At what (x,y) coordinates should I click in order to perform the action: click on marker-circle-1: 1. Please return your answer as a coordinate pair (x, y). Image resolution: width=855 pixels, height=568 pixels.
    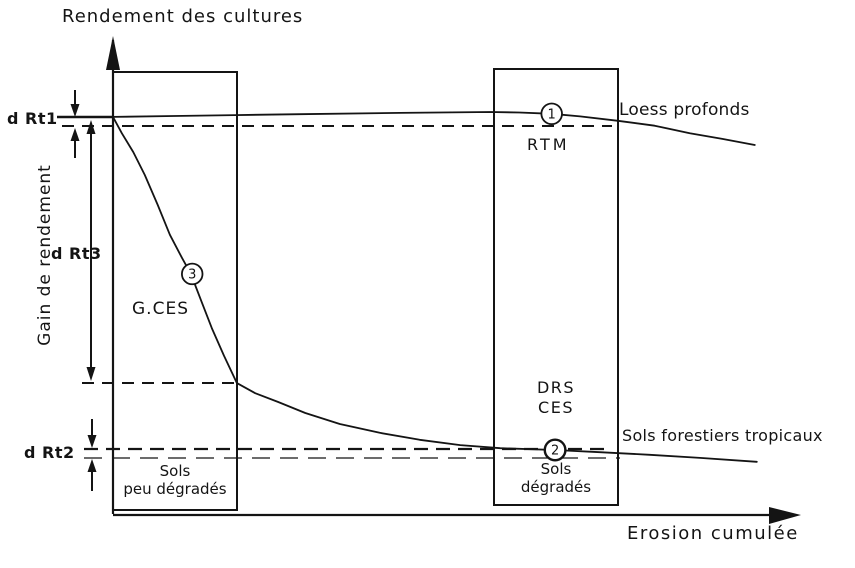
    Looking at the image, I should click on (551, 114).